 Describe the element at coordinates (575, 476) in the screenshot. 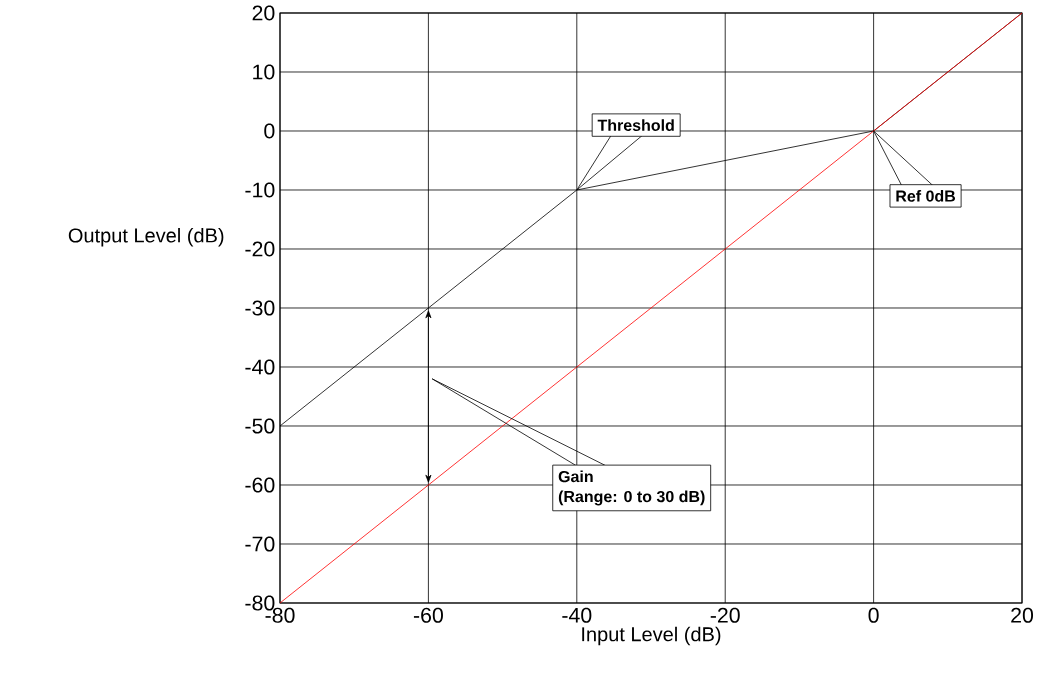

I see `annotation: Gain` at that location.